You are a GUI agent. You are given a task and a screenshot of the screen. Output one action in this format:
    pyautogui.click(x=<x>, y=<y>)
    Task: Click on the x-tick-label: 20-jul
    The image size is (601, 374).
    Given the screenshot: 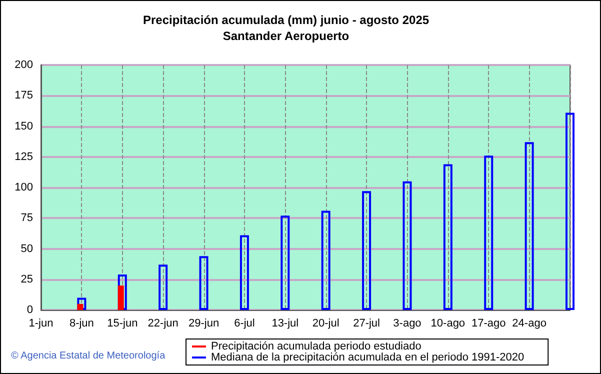 What is the action you would take?
    pyautogui.click(x=326, y=324)
    